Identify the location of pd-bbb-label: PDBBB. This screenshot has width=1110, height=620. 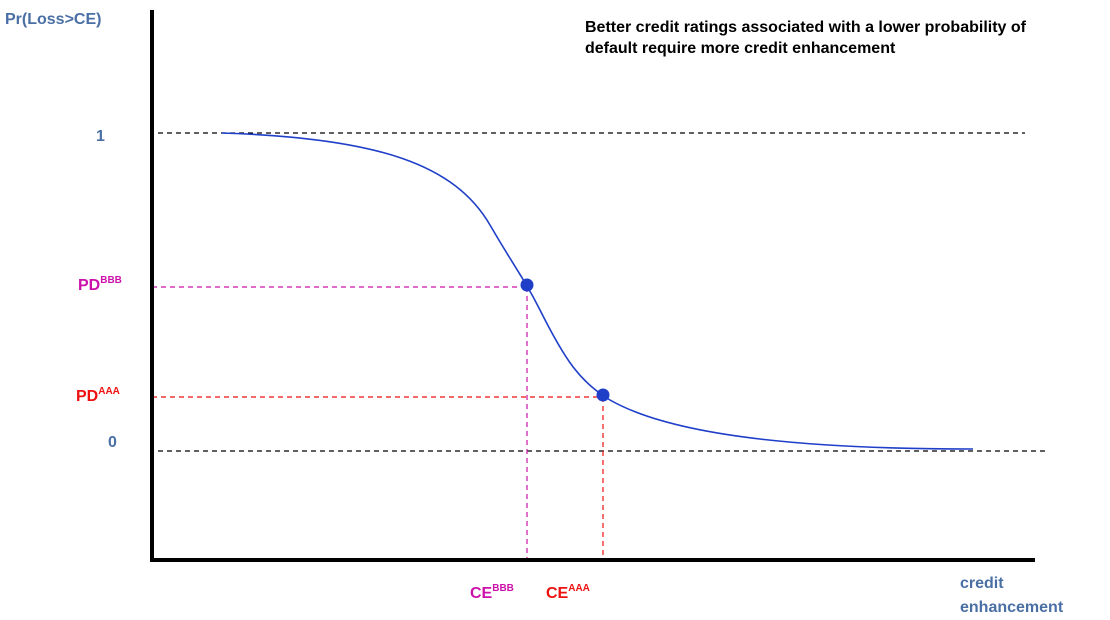
(100, 285).